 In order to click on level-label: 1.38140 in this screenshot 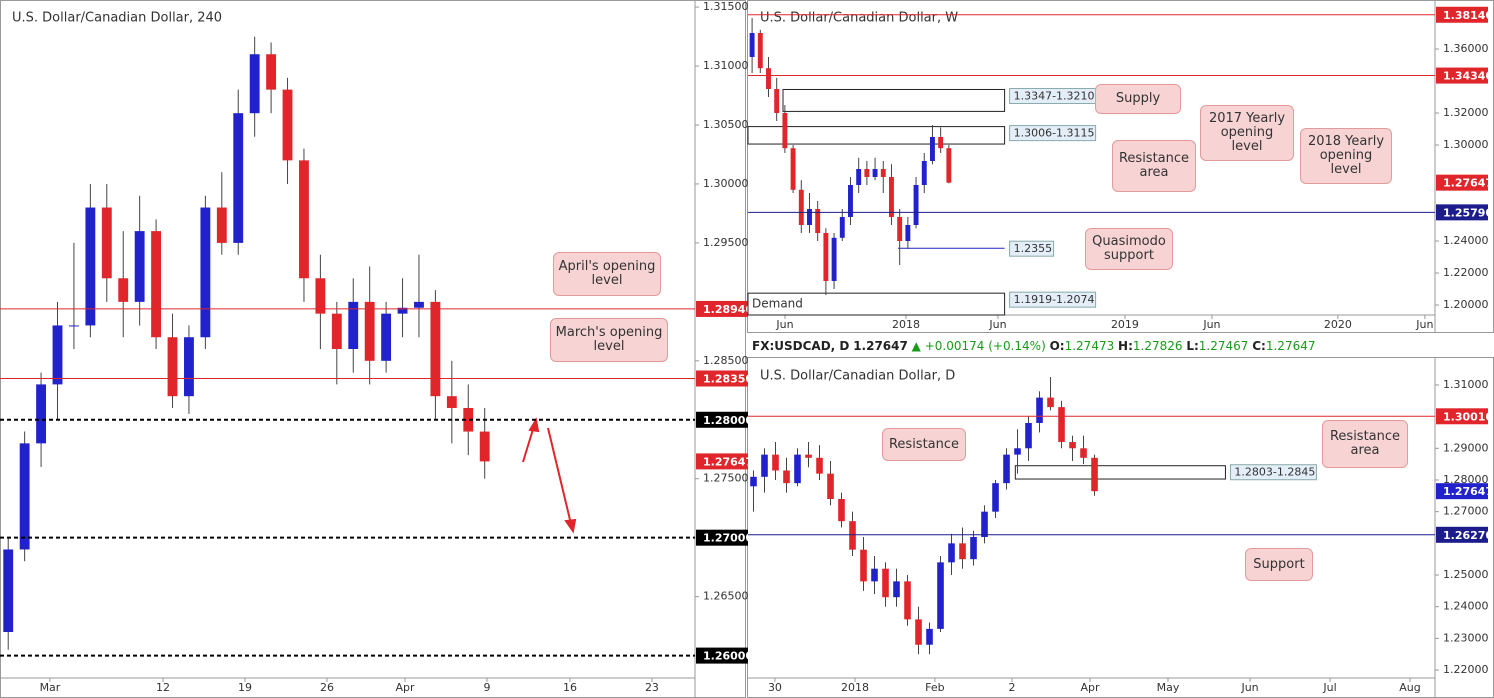, I will do `click(1468, 15)`.